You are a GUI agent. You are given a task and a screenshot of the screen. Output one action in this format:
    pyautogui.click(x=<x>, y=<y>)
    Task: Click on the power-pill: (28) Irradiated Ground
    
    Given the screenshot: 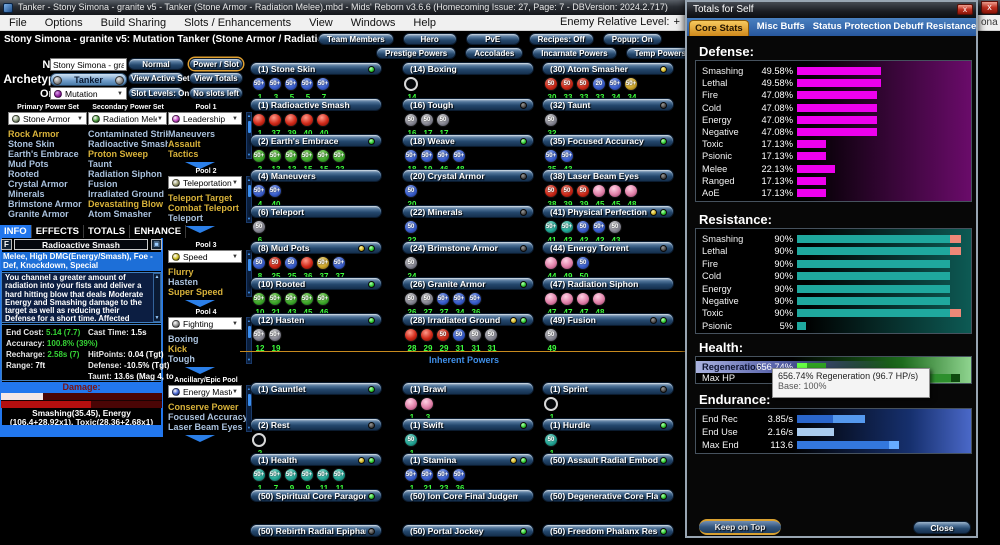 What is the action you would take?
    pyautogui.click(x=468, y=319)
    